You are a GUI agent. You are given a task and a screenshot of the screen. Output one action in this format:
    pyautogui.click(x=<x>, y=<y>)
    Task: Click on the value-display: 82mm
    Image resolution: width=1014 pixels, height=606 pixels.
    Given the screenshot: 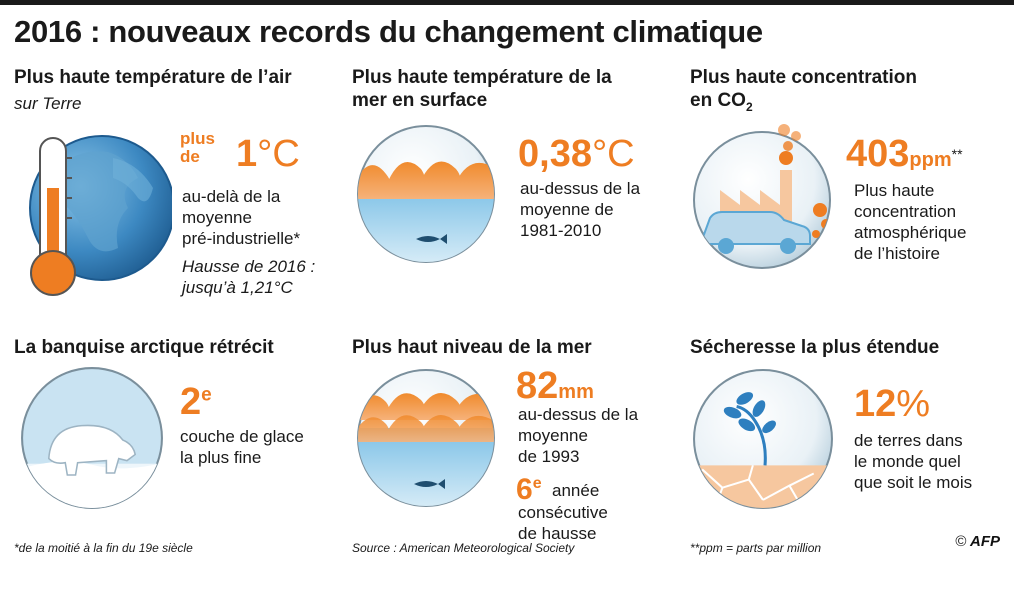 What is the action you would take?
    pyautogui.click(x=555, y=389)
    